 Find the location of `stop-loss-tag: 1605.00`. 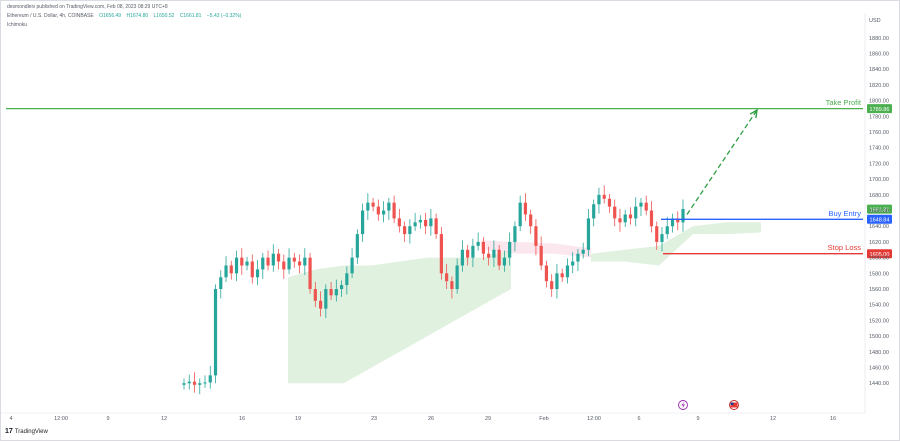

stop-loss-tag: 1605.00 is located at coordinates (880, 255).